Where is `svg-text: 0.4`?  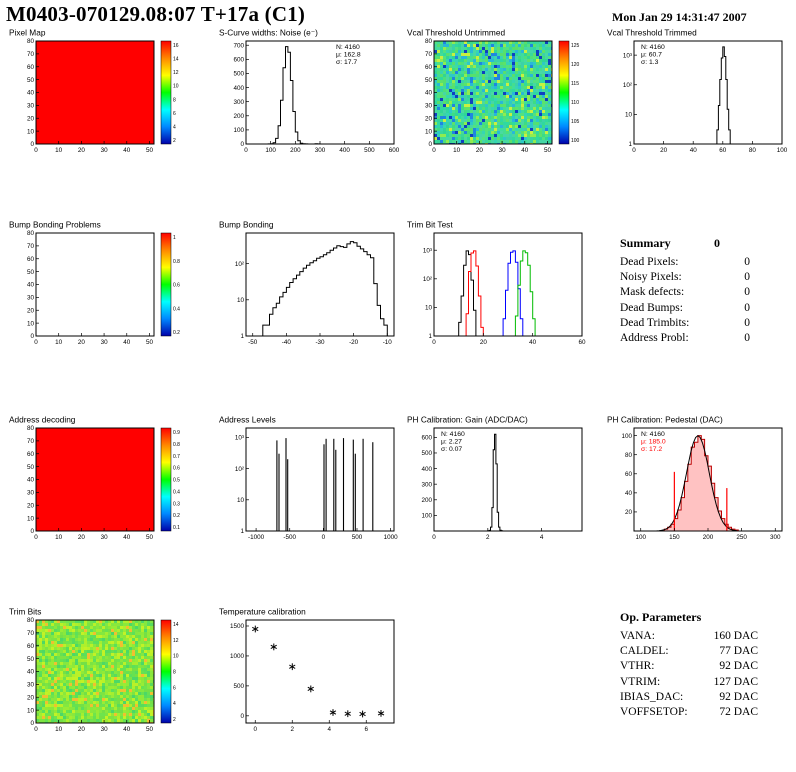
svg-text: 0.4 is located at coordinates (176, 492).